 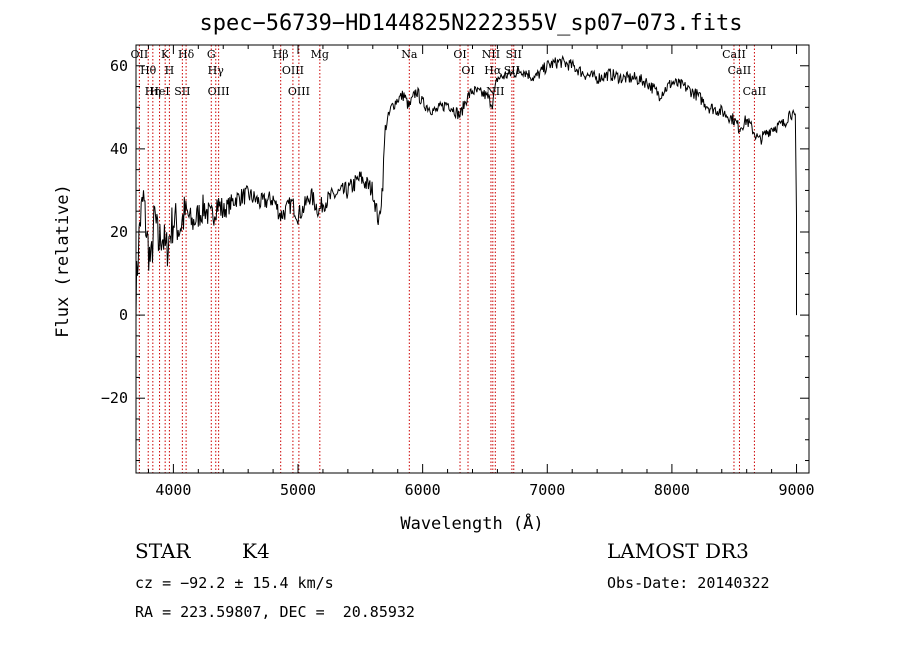 What do you see at coordinates (140, 54) in the screenshot?
I see `line-marker-label: OII` at bounding box center [140, 54].